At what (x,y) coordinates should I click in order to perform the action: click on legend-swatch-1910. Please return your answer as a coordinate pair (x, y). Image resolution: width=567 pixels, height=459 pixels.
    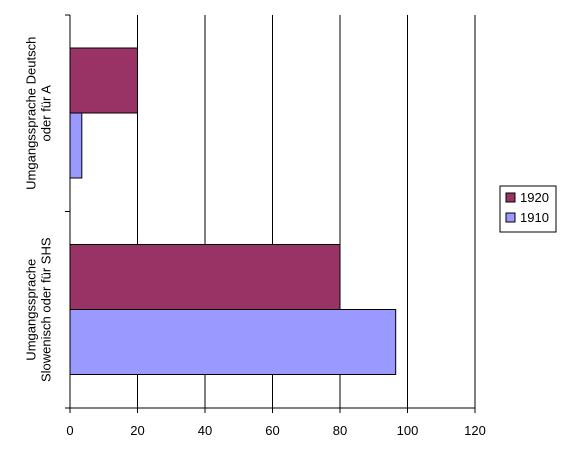
    Looking at the image, I should click on (510, 217).